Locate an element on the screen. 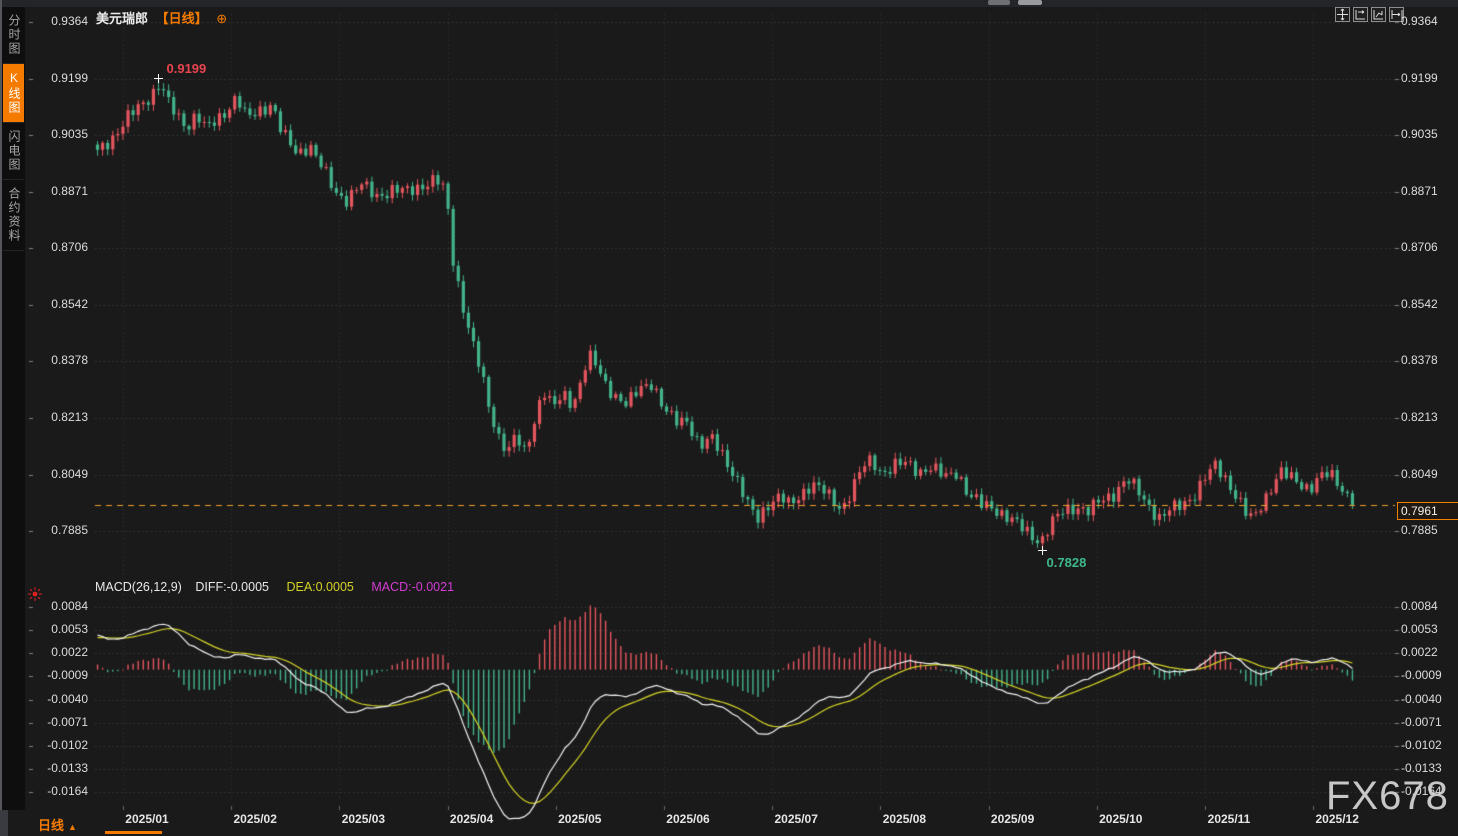 The height and width of the screenshot is (836, 1458). high-price-annotation: 0.9199 is located at coordinates (186, 68).